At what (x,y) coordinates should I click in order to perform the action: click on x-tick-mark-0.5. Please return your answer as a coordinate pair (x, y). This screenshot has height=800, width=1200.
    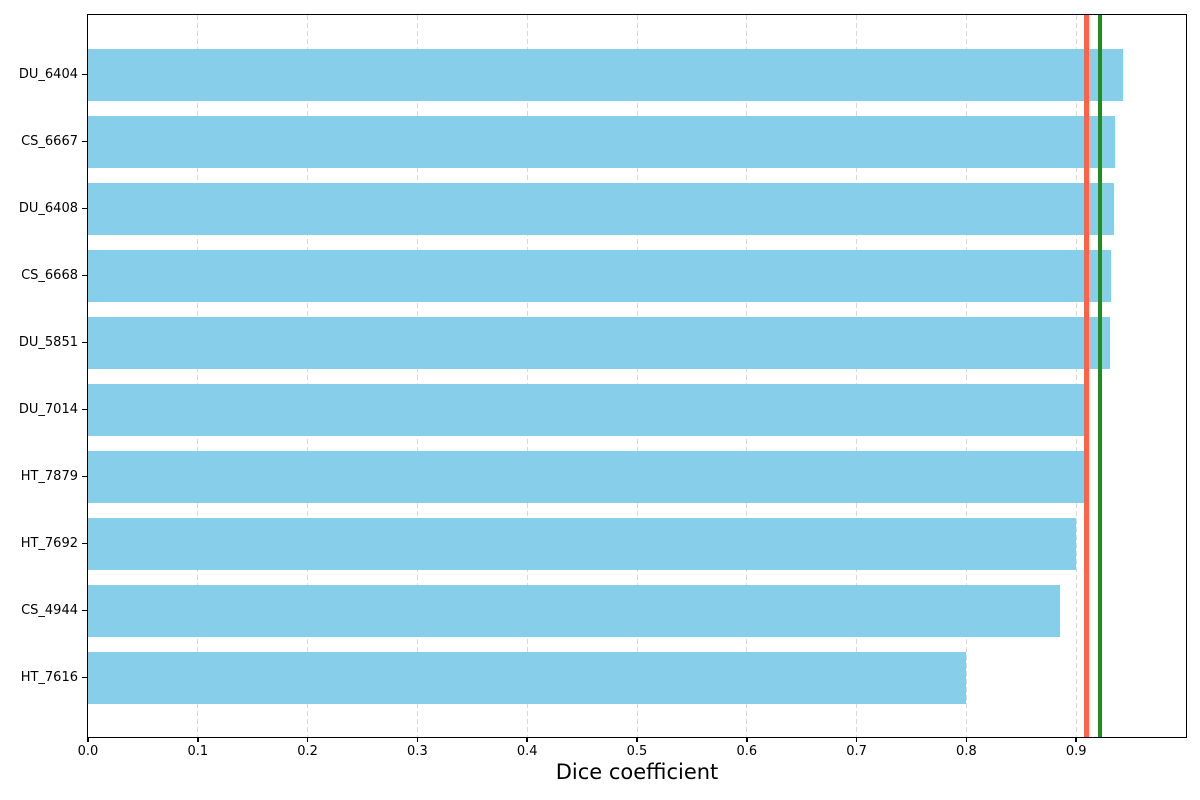
    Looking at the image, I should click on (637, 739).